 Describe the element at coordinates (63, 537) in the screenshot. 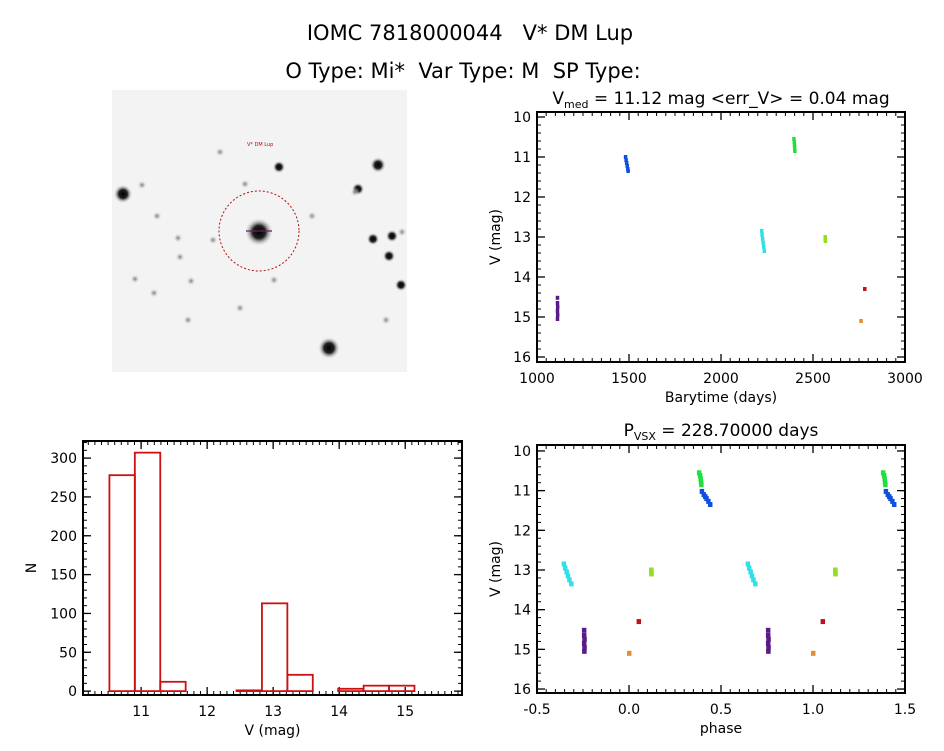

I see `y-tick-label: 200` at that location.